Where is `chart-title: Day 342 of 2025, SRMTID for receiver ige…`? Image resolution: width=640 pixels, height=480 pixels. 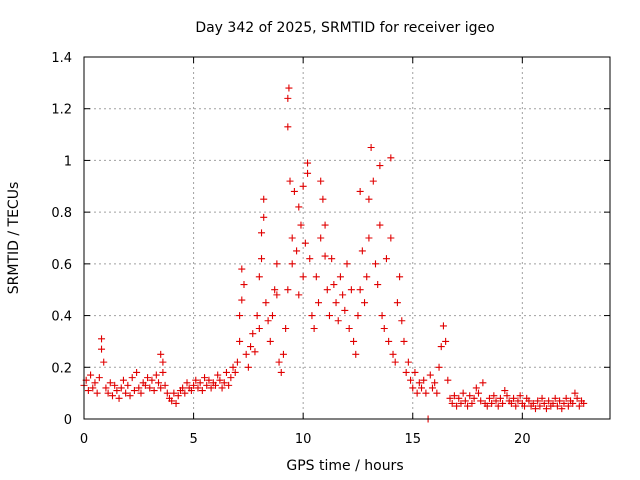
chart-title: Day 342 of 2025, SRMTID for receiver ige… is located at coordinates (344, 28).